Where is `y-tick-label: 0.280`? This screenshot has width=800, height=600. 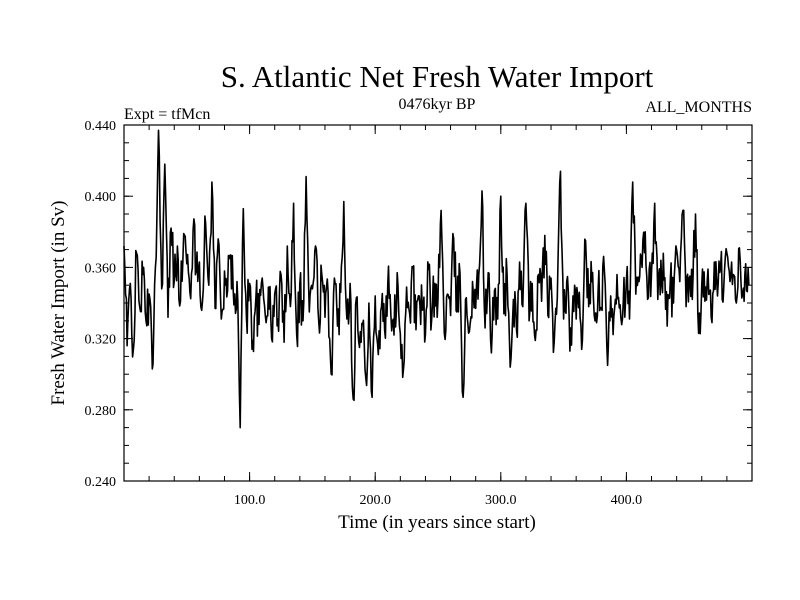
y-tick-label: 0.280 is located at coordinates (101, 411).